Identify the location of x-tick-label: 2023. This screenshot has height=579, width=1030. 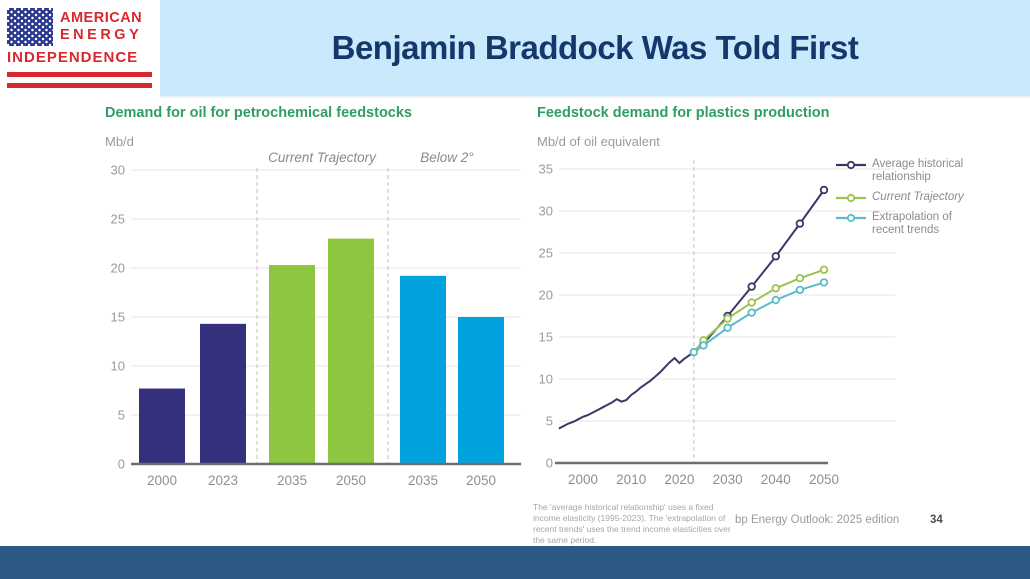
(223, 480).